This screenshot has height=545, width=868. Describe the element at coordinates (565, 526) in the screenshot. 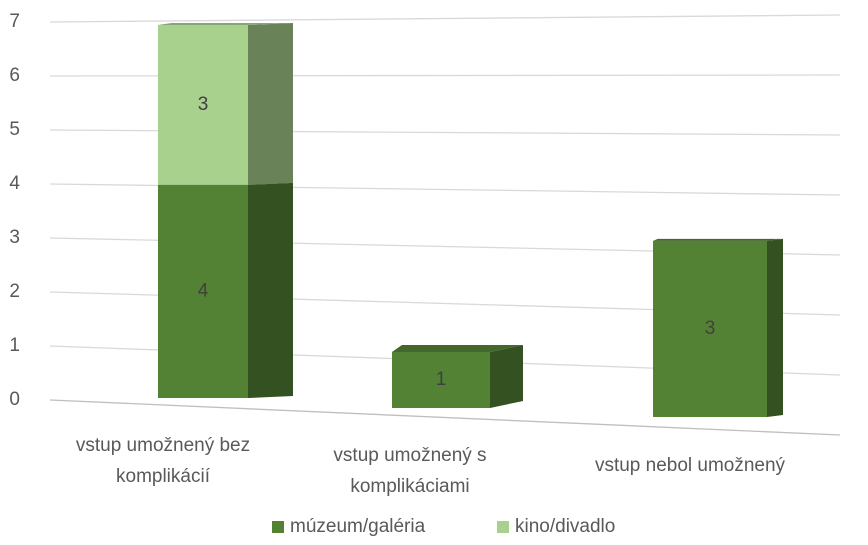

I see `legend-label: kino/divadlo` at that location.